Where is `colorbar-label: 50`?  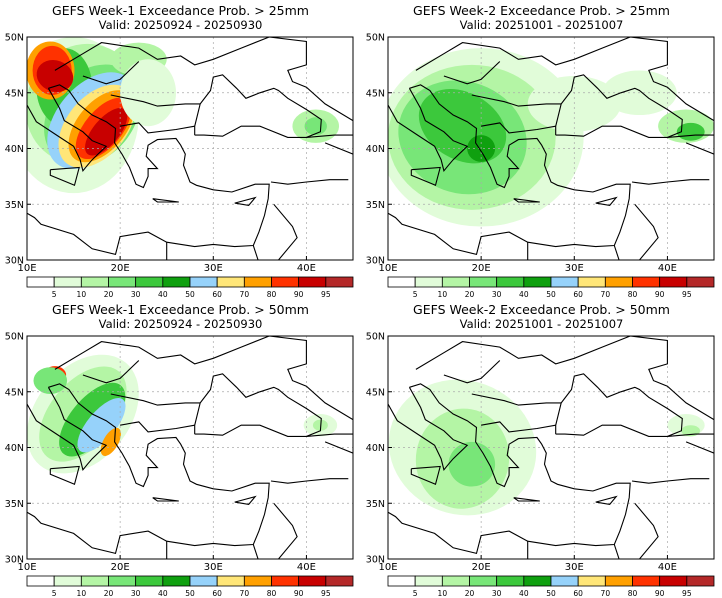 colorbar-label: 50 is located at coordinates (190, 294).